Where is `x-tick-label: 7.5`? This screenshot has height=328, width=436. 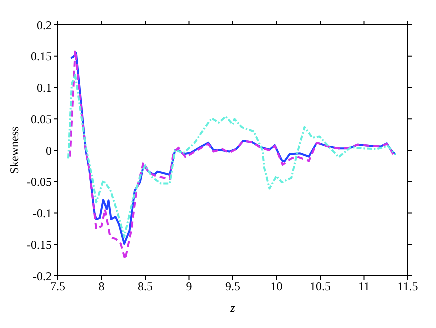 x-tick-label: 7.5 is located at coordinates (58, 287).